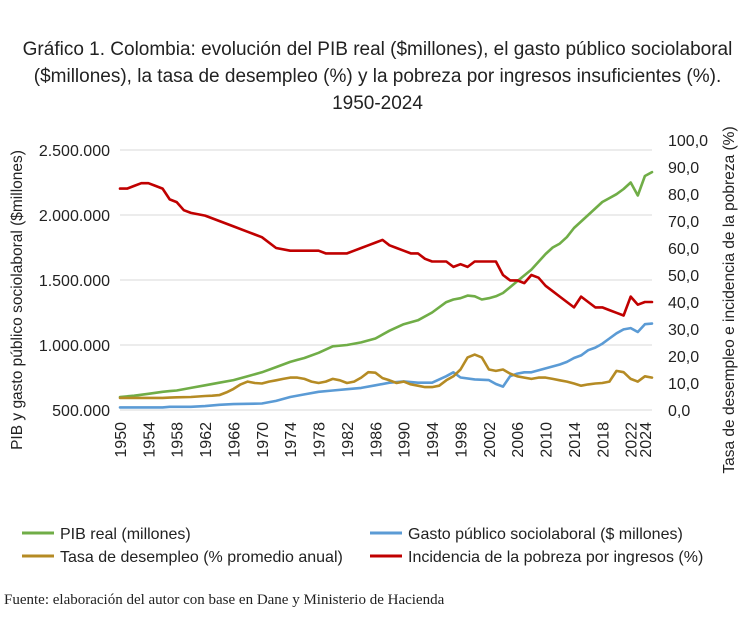  I want to click on y-tick-label-right: 70,0, so click(683, 222).